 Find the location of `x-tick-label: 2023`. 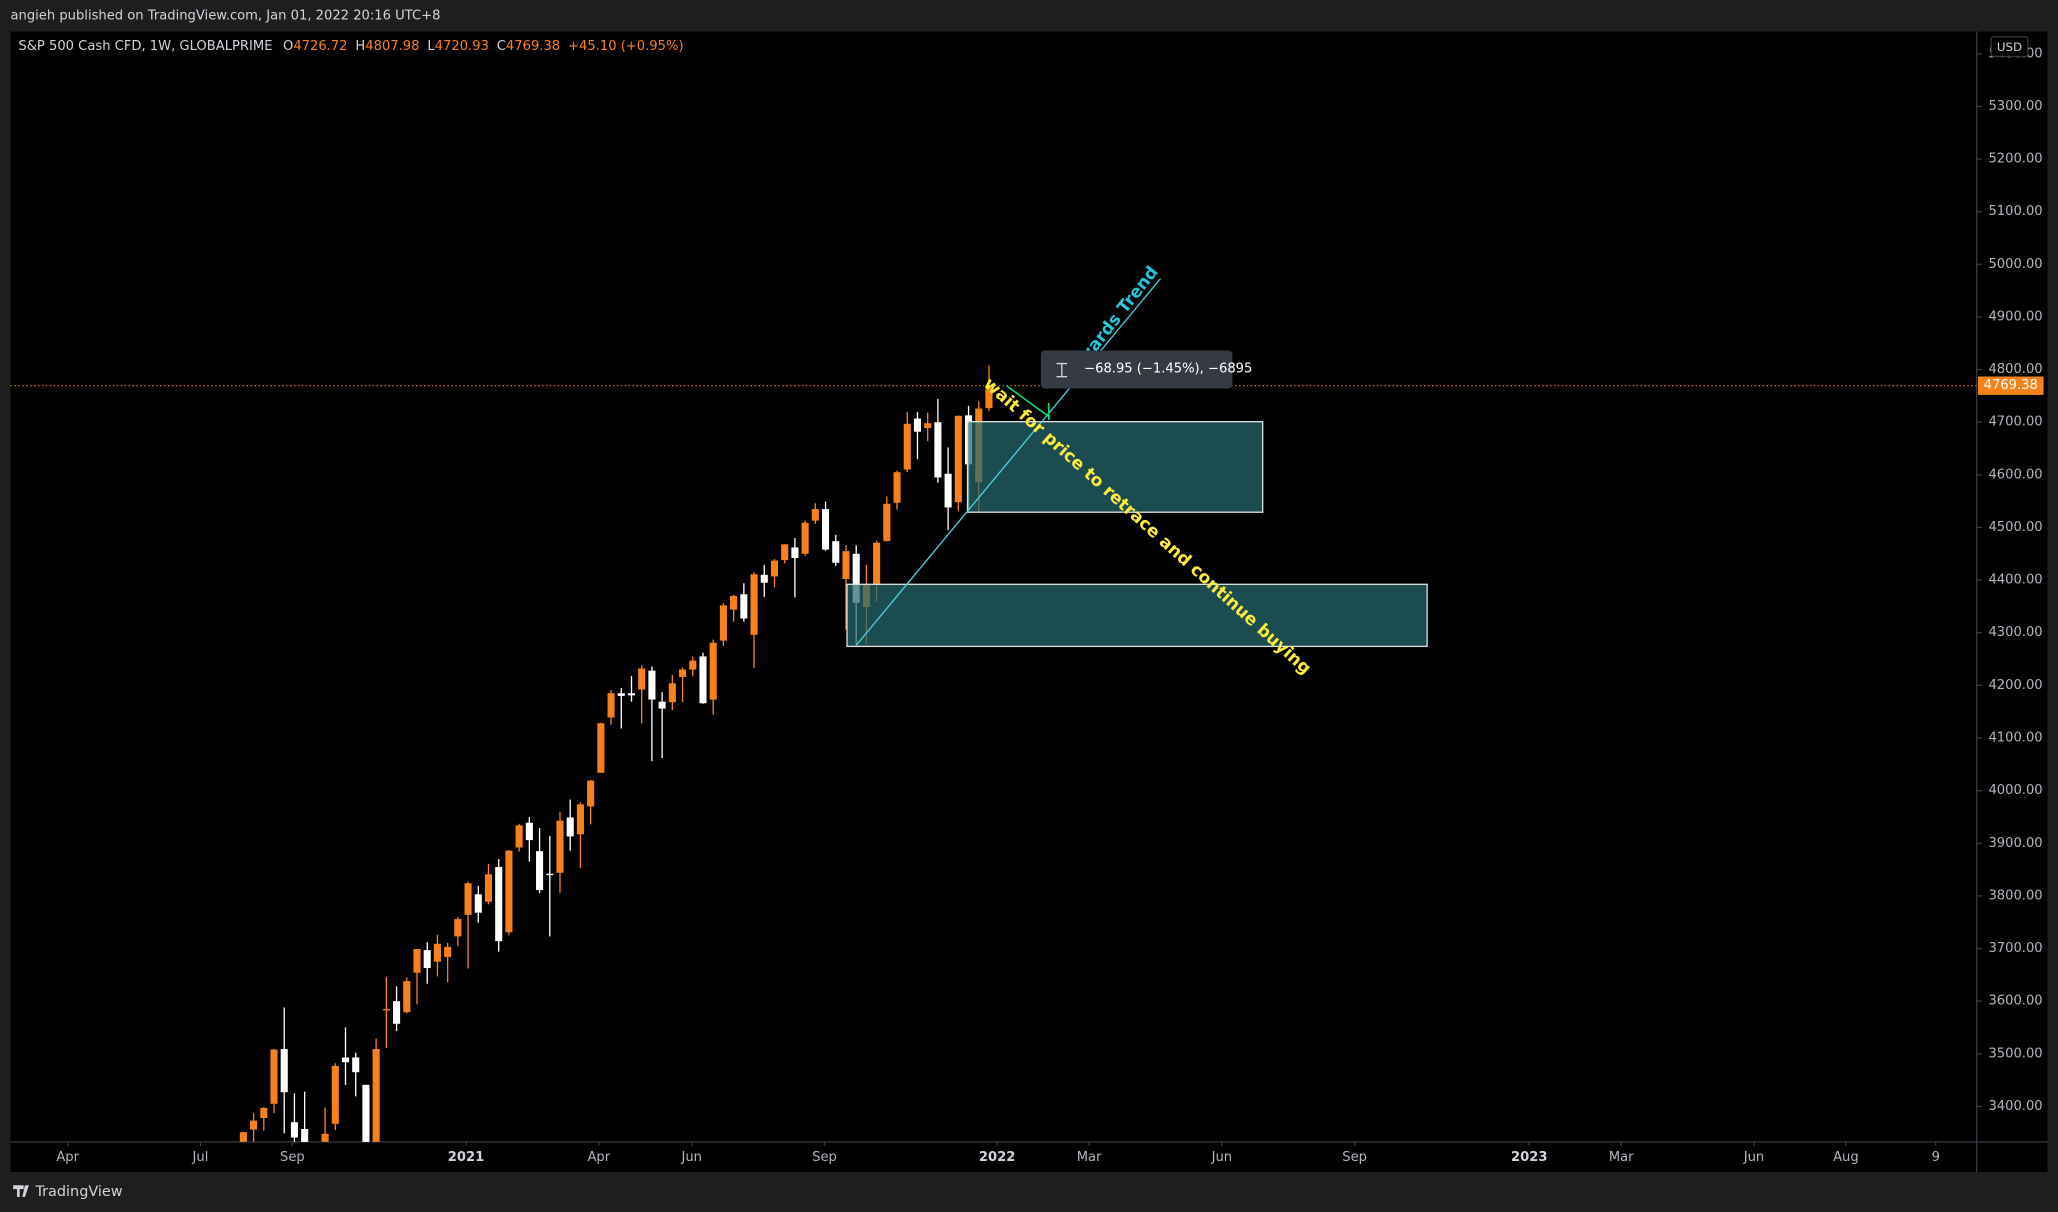

x-tick-label: 2023 is located at coordinates (1529, 1157).